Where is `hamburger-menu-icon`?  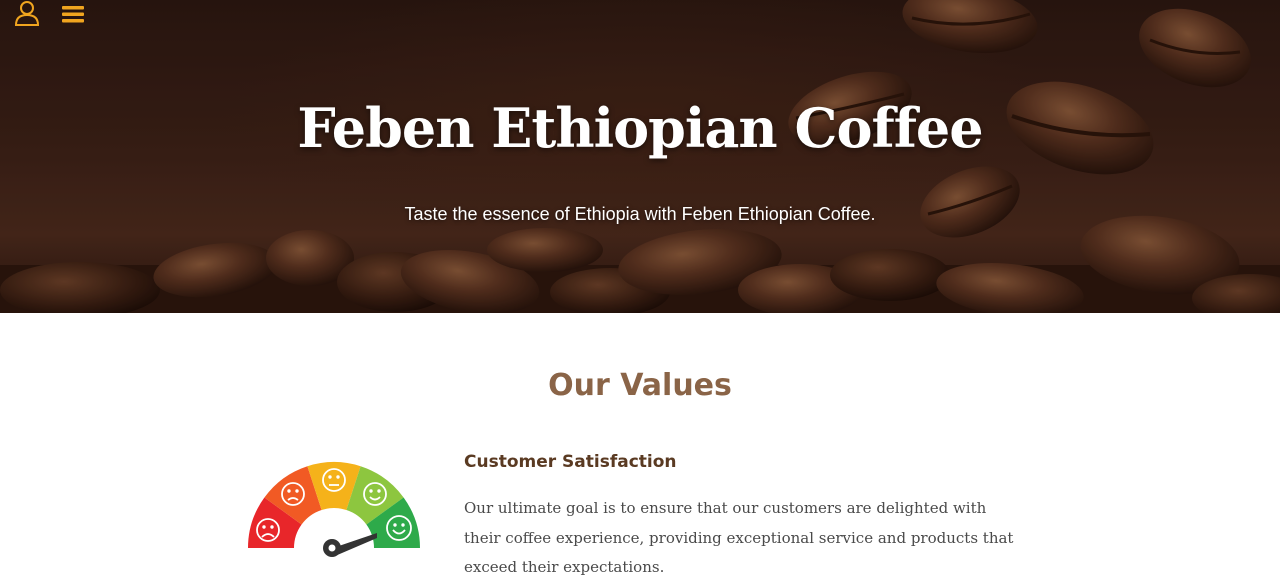 hamburger-menu-icon is located at coordinates (73, 14).